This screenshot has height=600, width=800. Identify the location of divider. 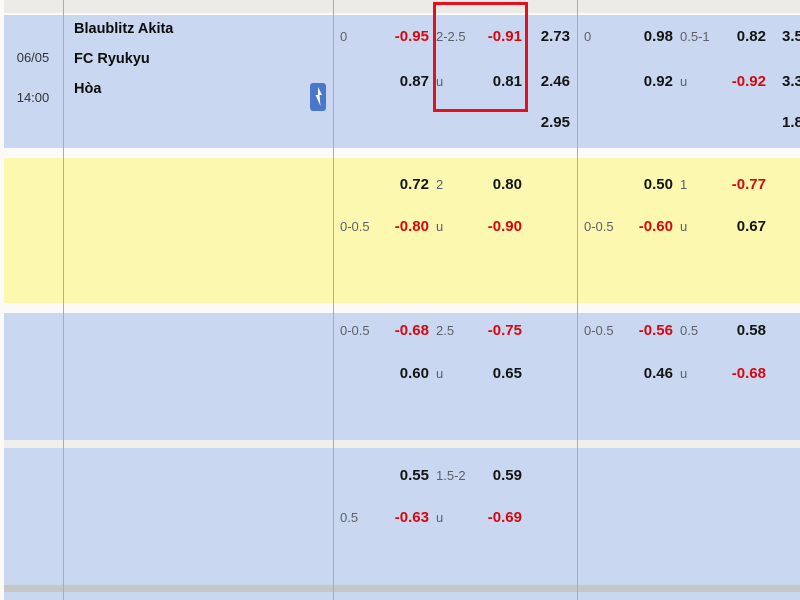
(400, 14).